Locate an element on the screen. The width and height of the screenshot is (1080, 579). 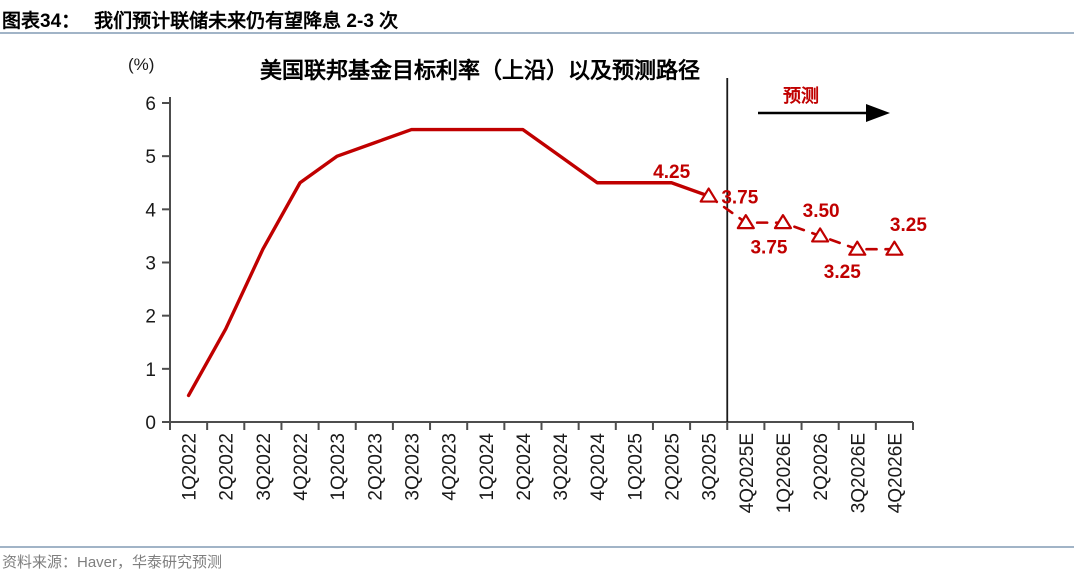
x-tick-label: 2Q2024 is located at coordinates (524, 467).